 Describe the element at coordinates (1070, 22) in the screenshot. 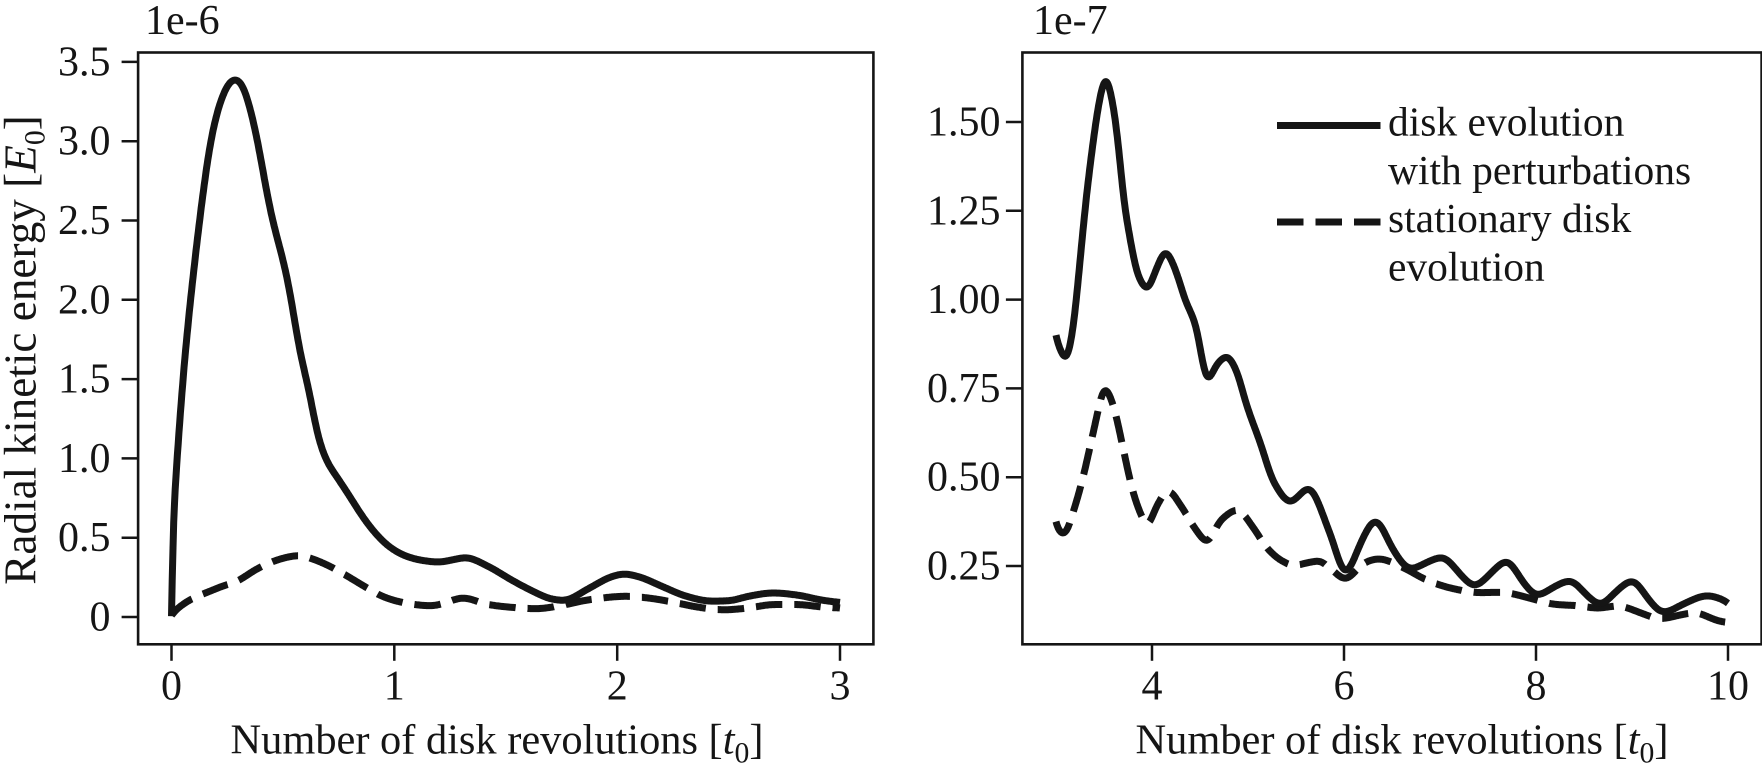

I see `svg-text: 1e-7` at that location.